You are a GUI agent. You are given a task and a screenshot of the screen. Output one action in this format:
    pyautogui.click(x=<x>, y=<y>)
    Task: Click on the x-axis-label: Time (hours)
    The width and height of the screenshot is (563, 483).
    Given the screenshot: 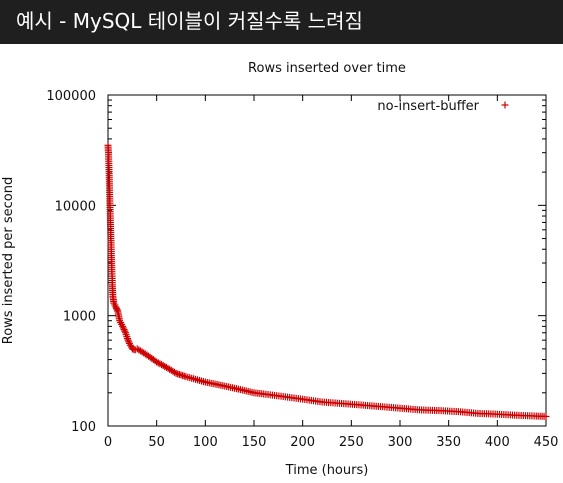 What is the action you would take?
    pyautogui.click(x=327, y=470)
    